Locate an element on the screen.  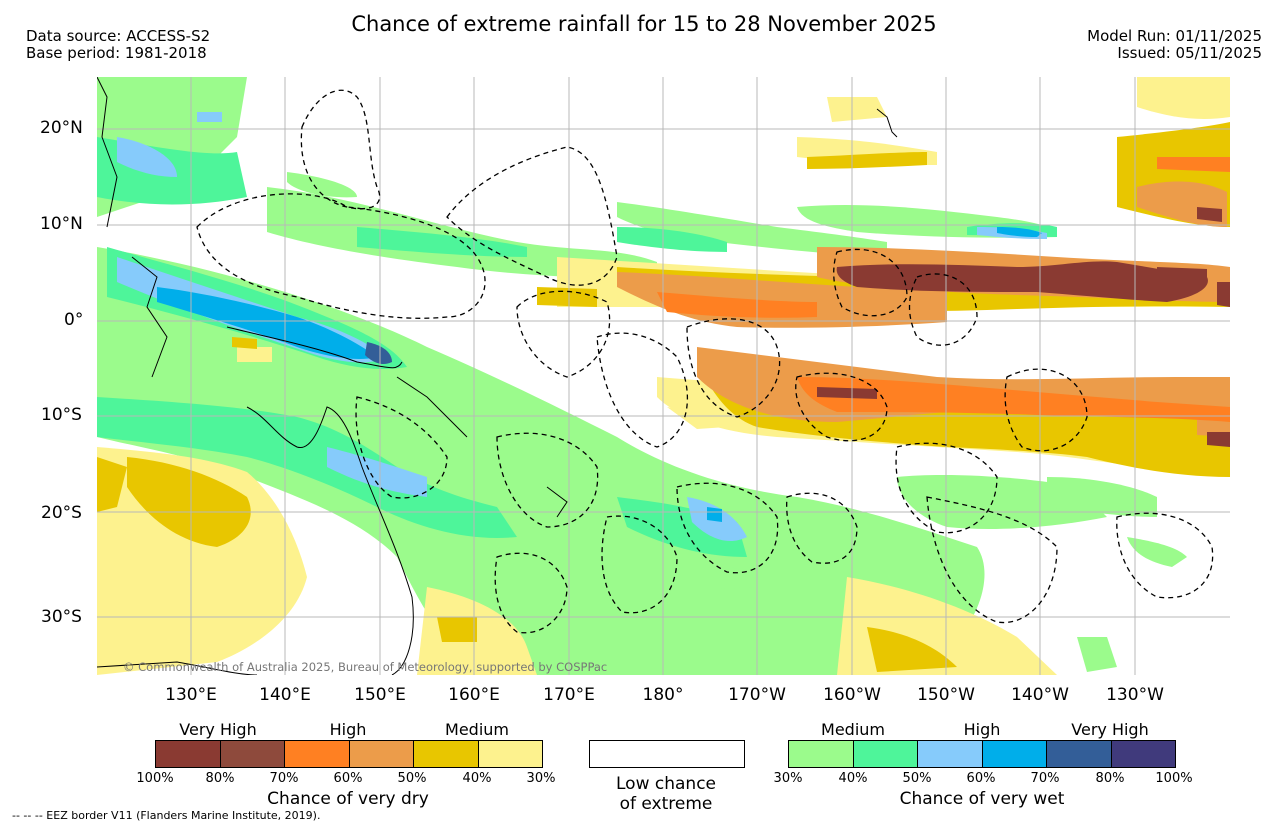
wet-region-light-edges is located at coordinates (952, 563).